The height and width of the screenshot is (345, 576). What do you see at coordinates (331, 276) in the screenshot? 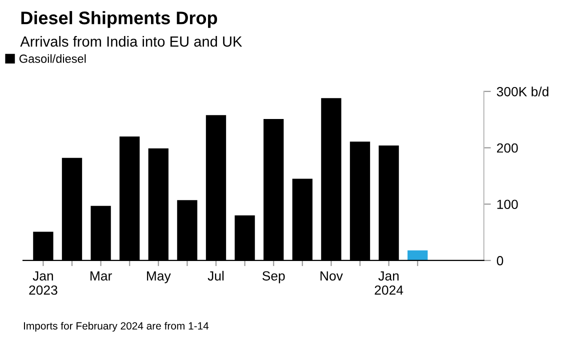
I see `x-tick-label: Nov` at bounding box center [331, 276].